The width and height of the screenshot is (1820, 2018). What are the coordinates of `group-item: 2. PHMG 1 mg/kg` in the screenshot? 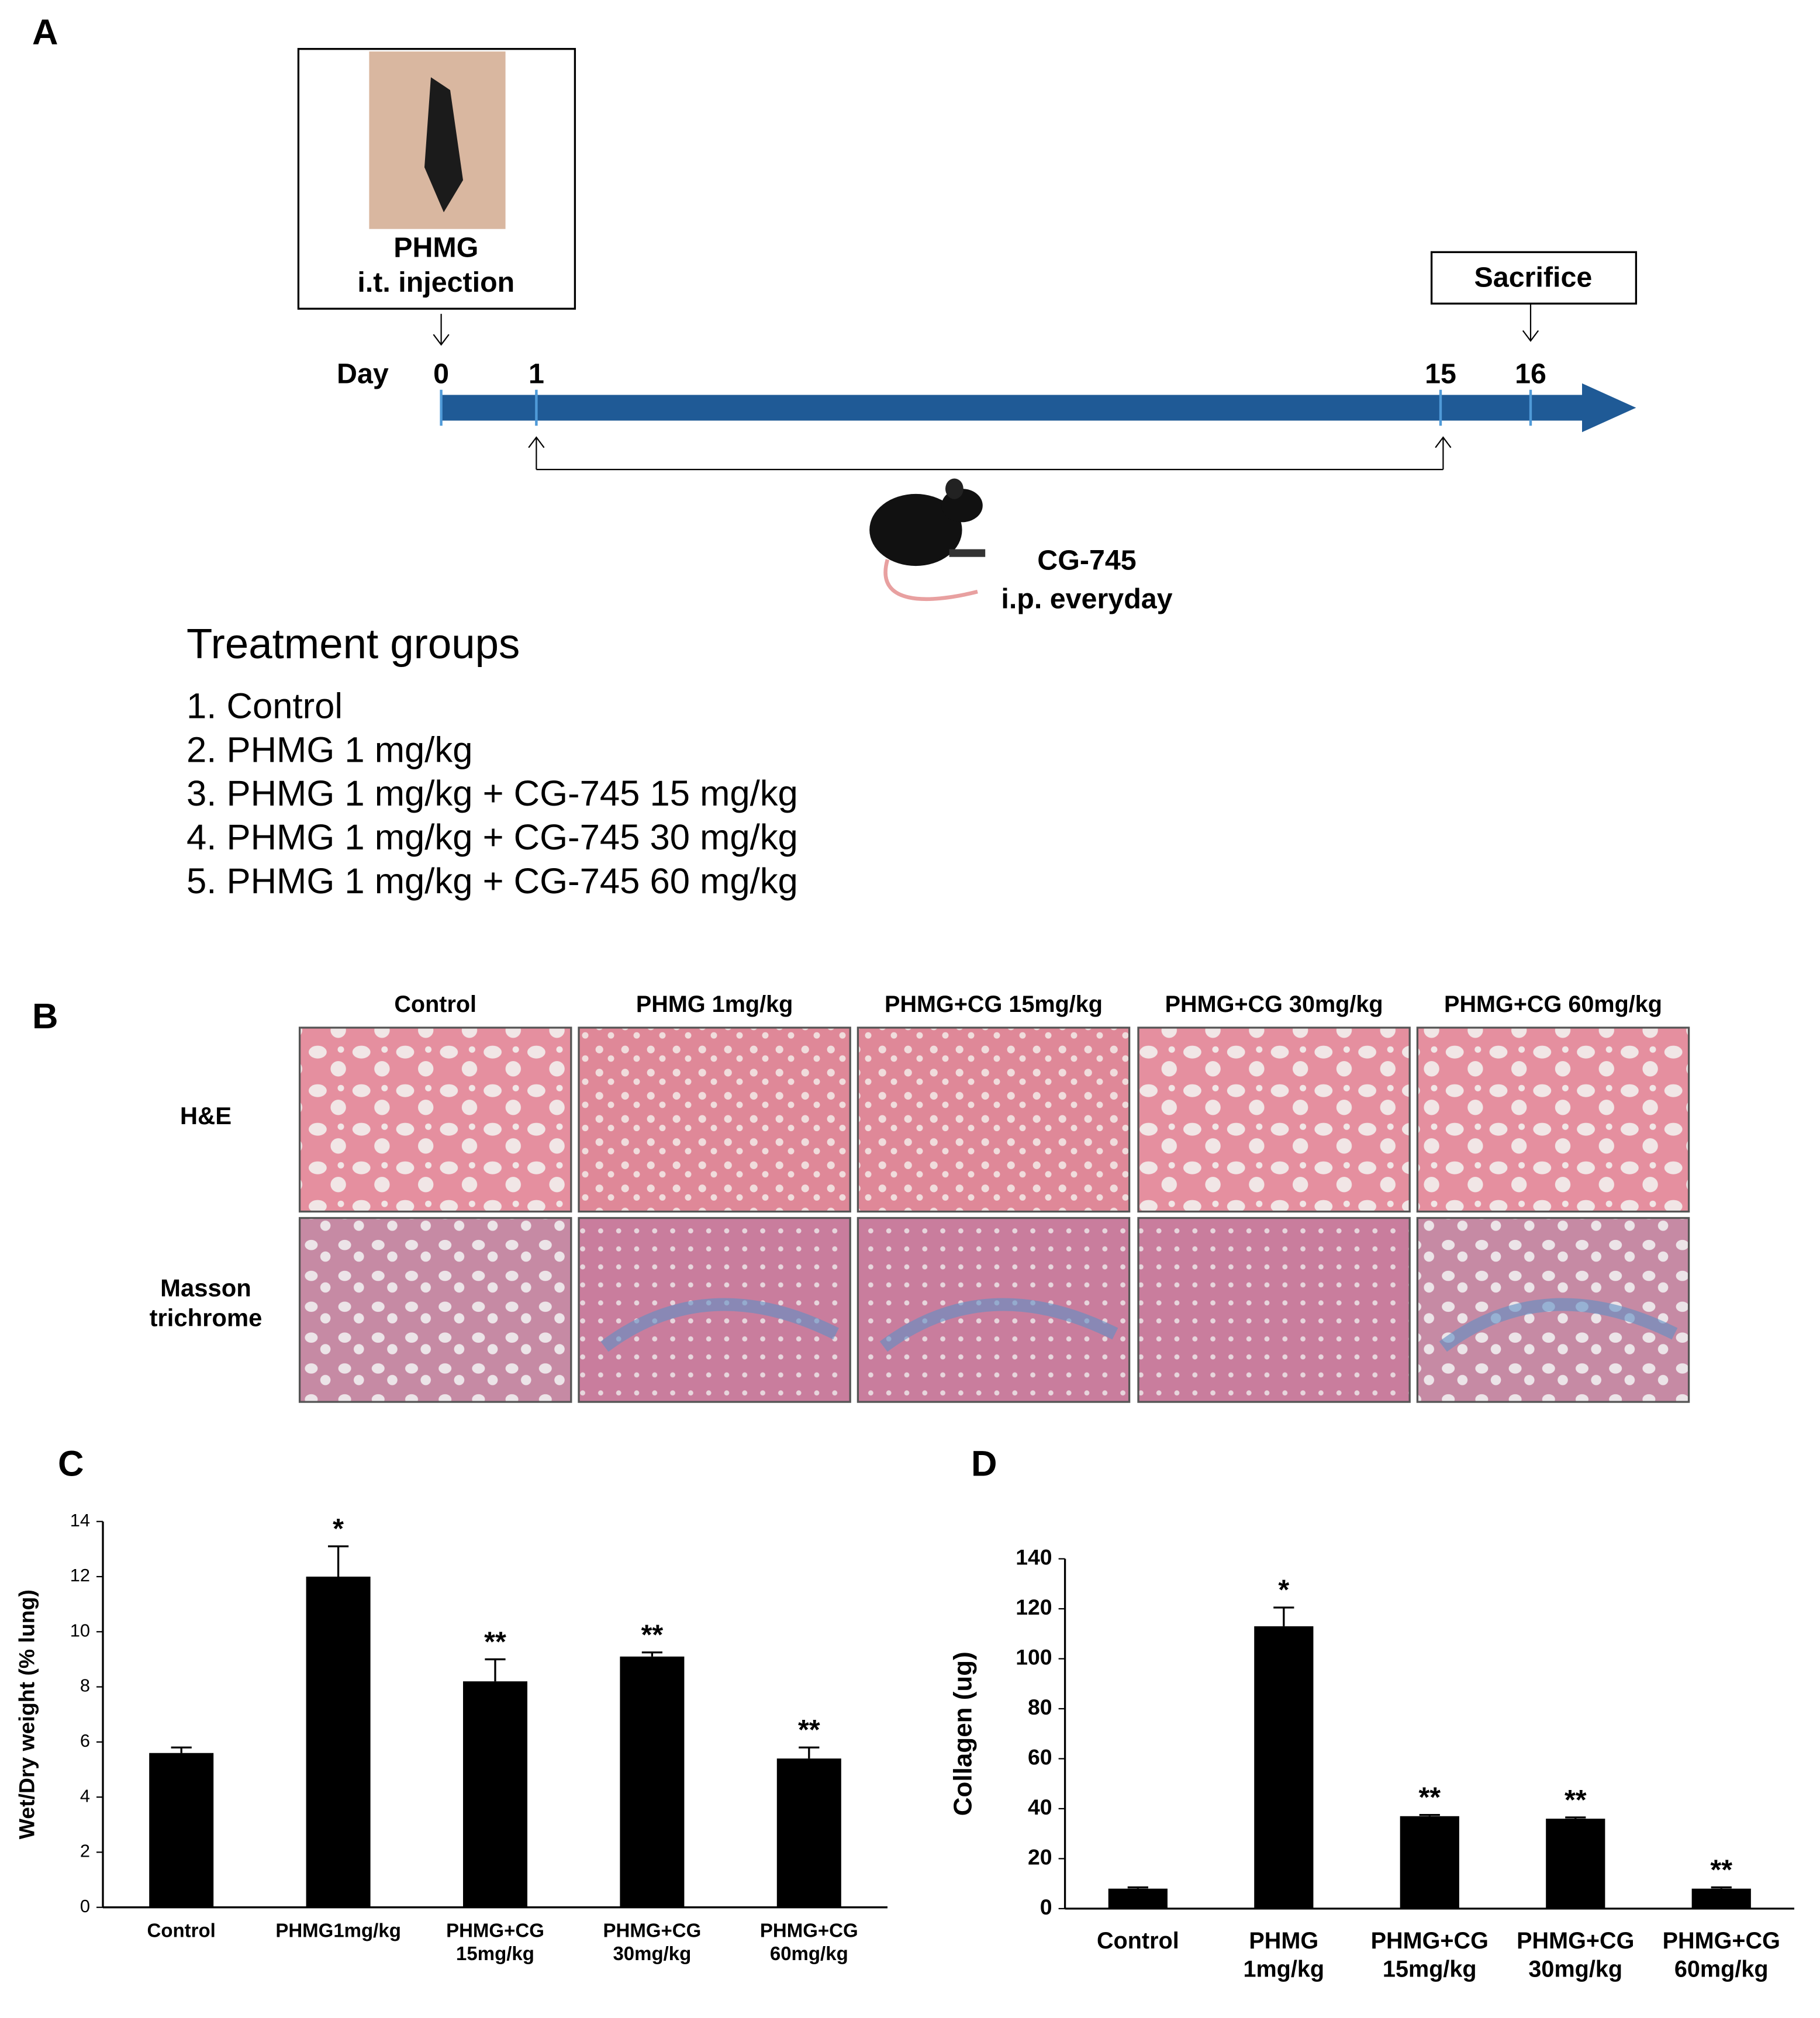 It's located at (329, 750).